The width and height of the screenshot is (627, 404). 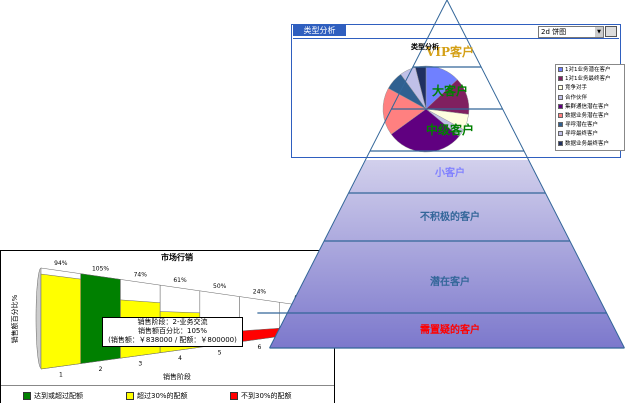 I want to click on legend-item: 寻呼最终客户, so click(x=590, y=134).